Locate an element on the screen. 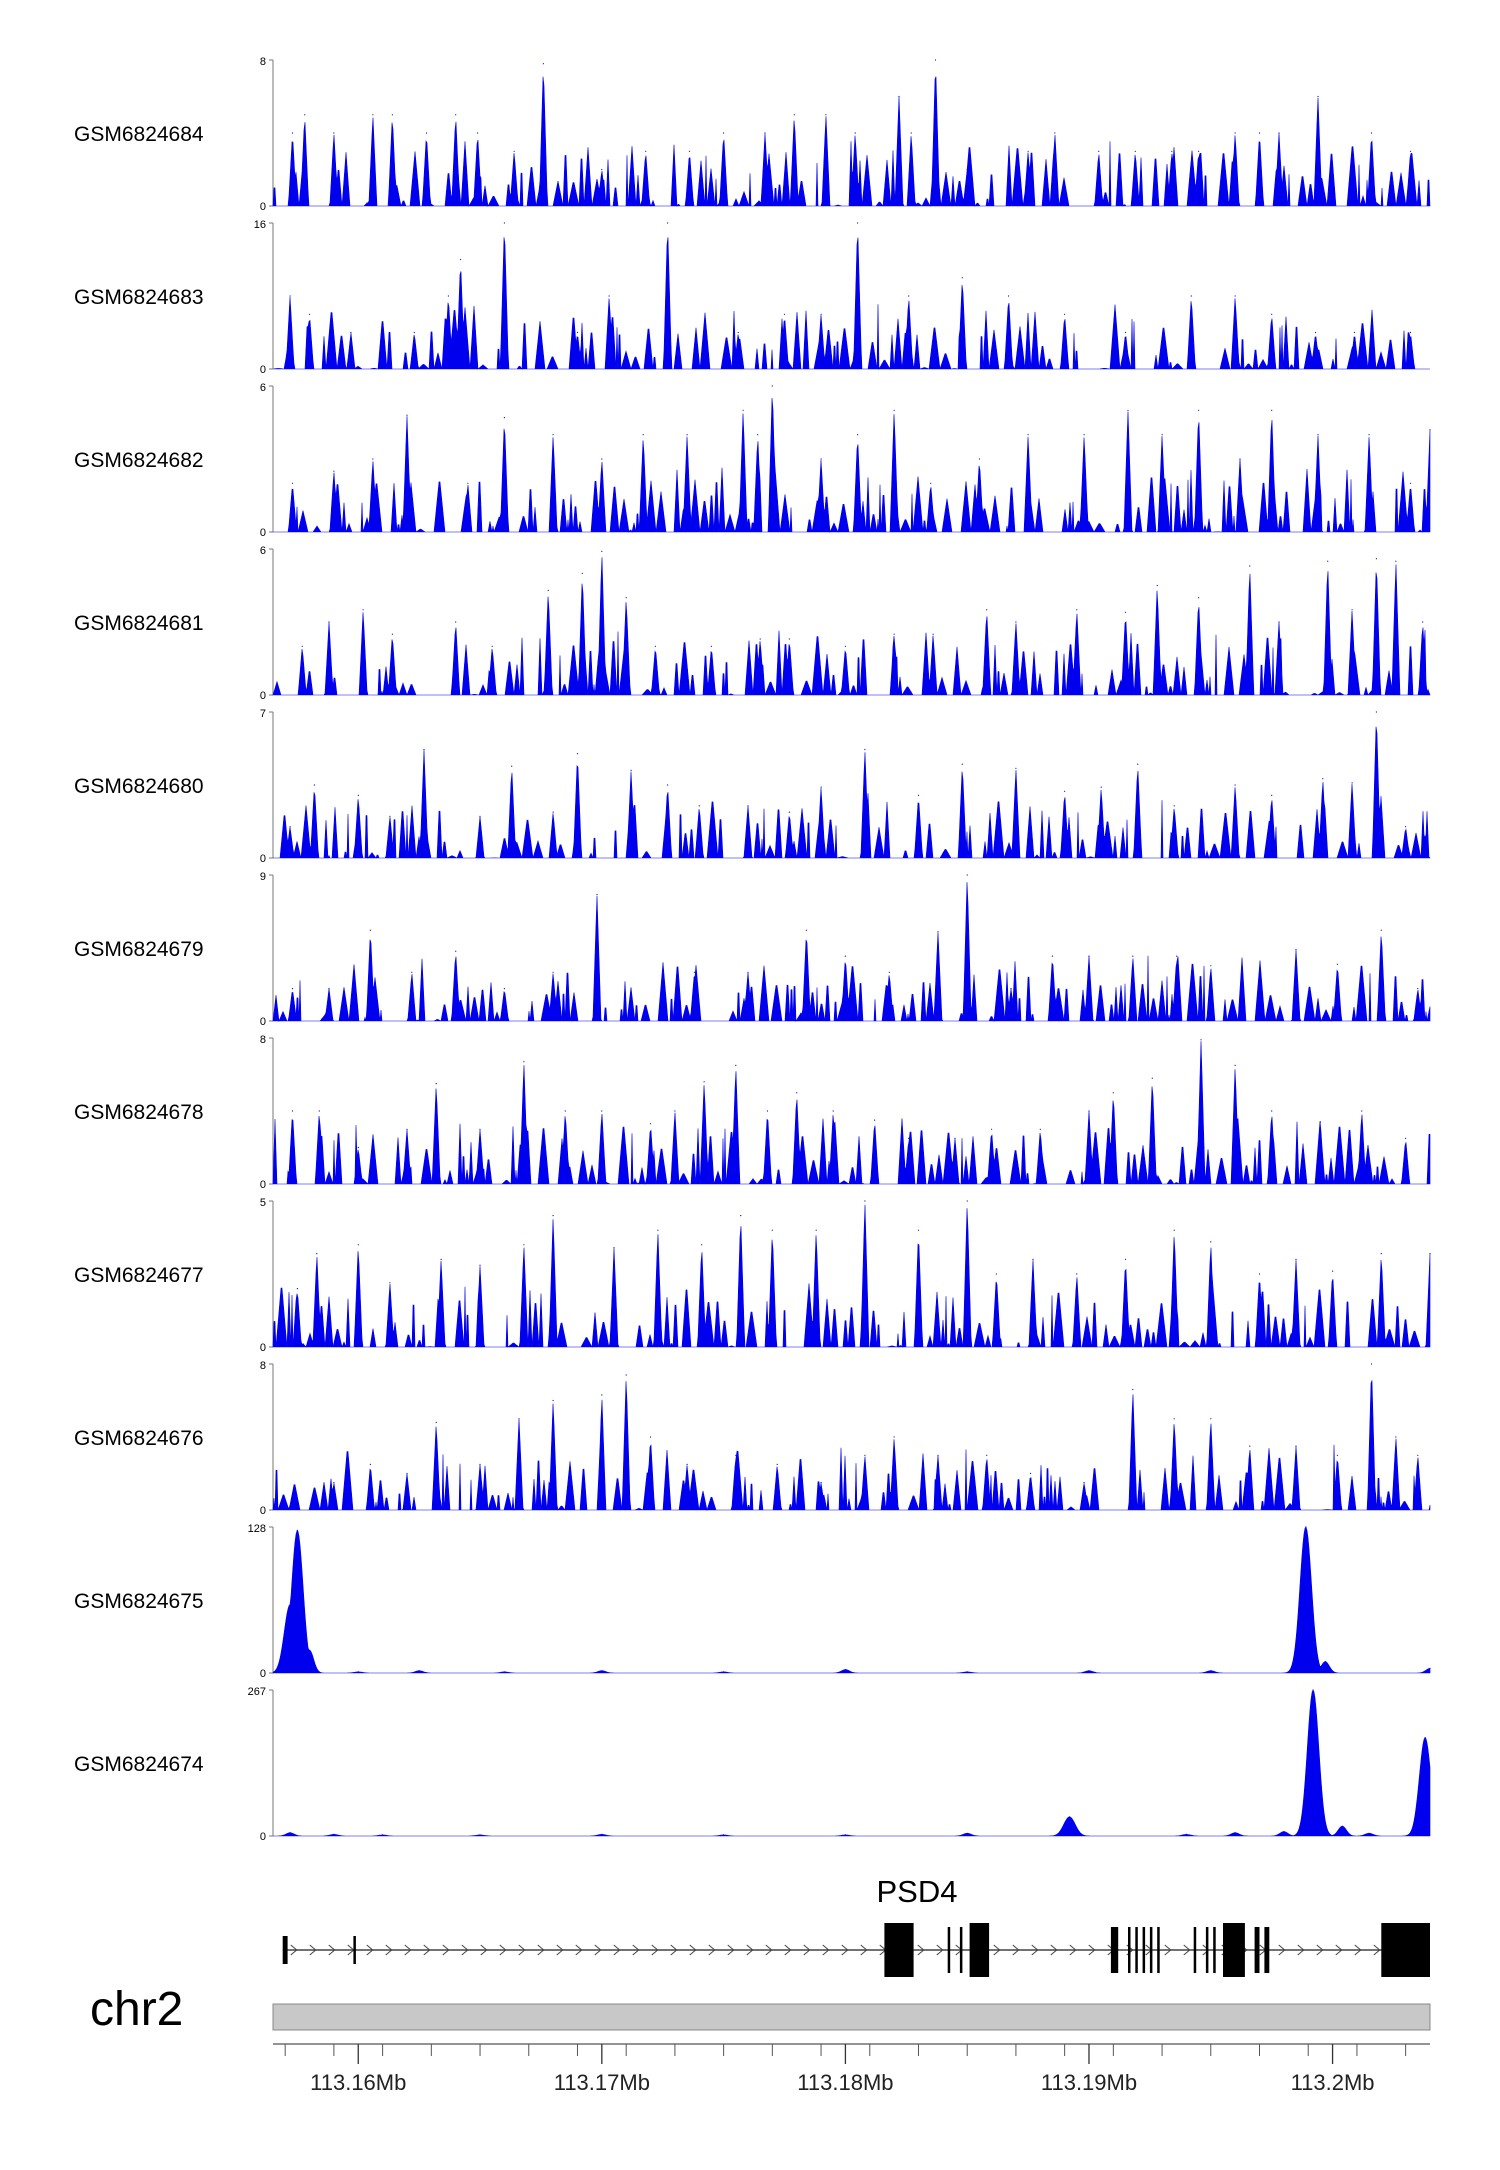 The image size is (1500, 2170). track-GSM6824678: GSM6824678 8 0 is located at coordinates (752, 1112).